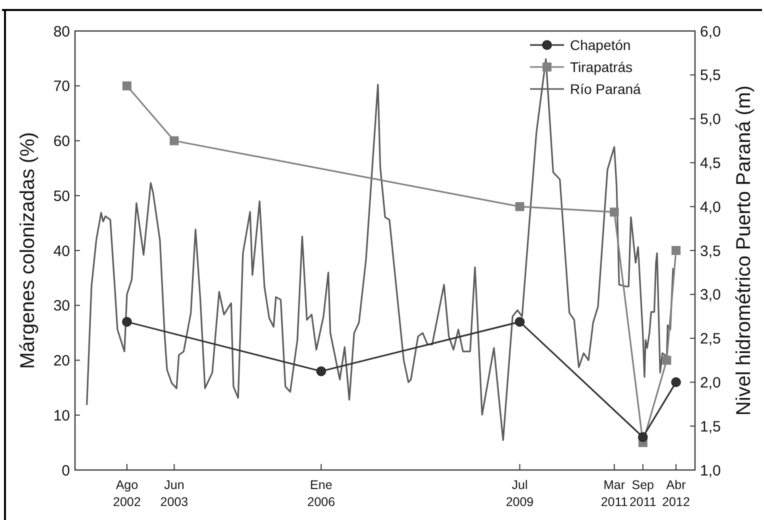  I want to click on y2-tick-label: 1,5, so click(710, 427).